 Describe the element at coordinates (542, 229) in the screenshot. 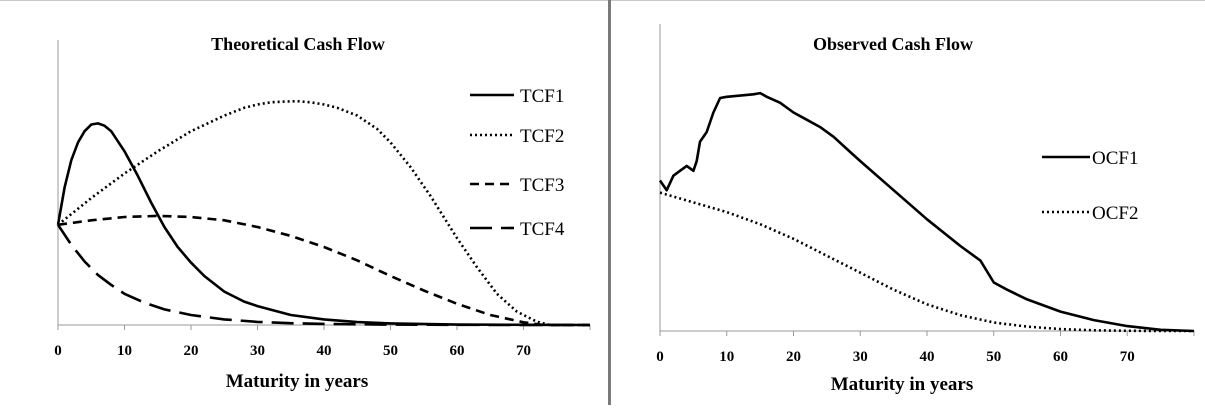

I see `legend-label-tcf4: TCF4` at that location.